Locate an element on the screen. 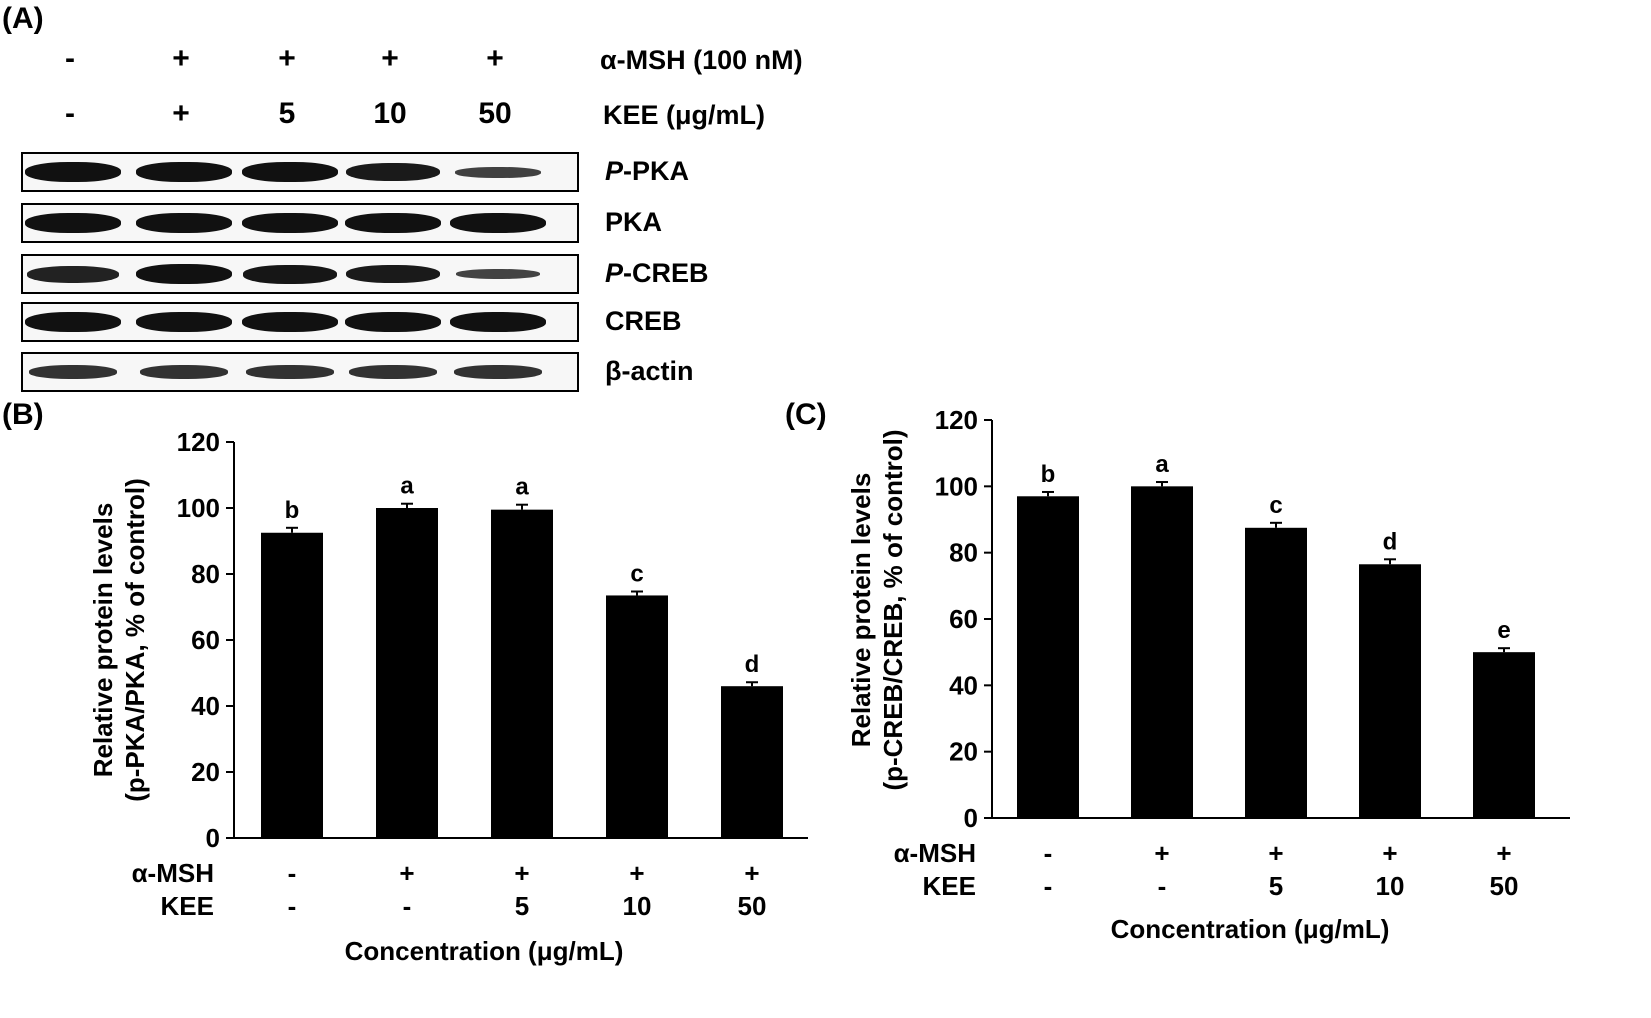  blot-label: β-actin is located at coordinates (649, 371).